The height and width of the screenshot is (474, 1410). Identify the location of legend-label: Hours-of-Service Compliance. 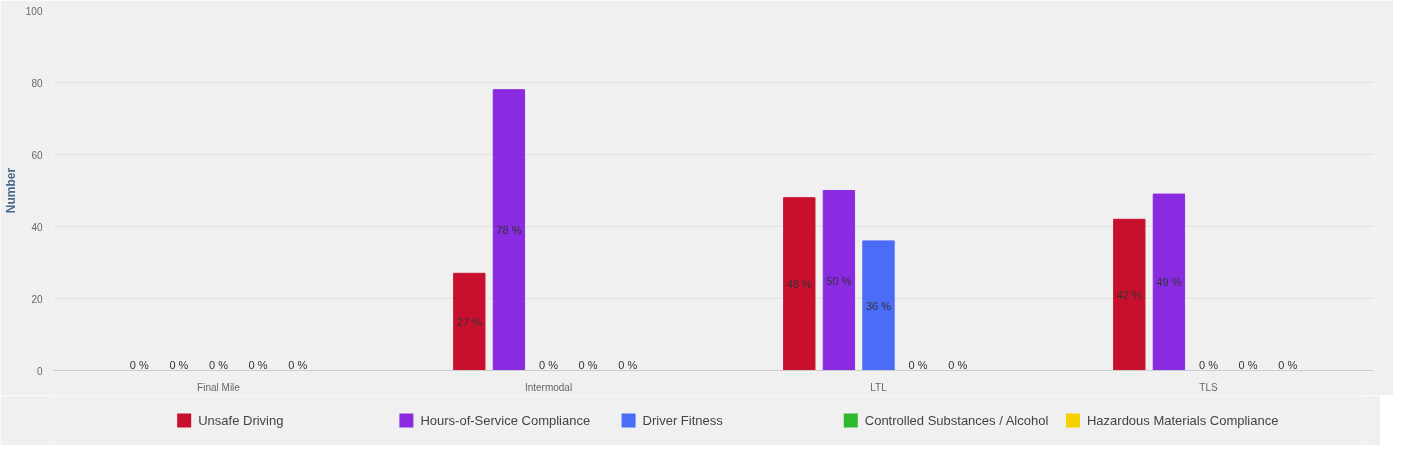
(505, 420).